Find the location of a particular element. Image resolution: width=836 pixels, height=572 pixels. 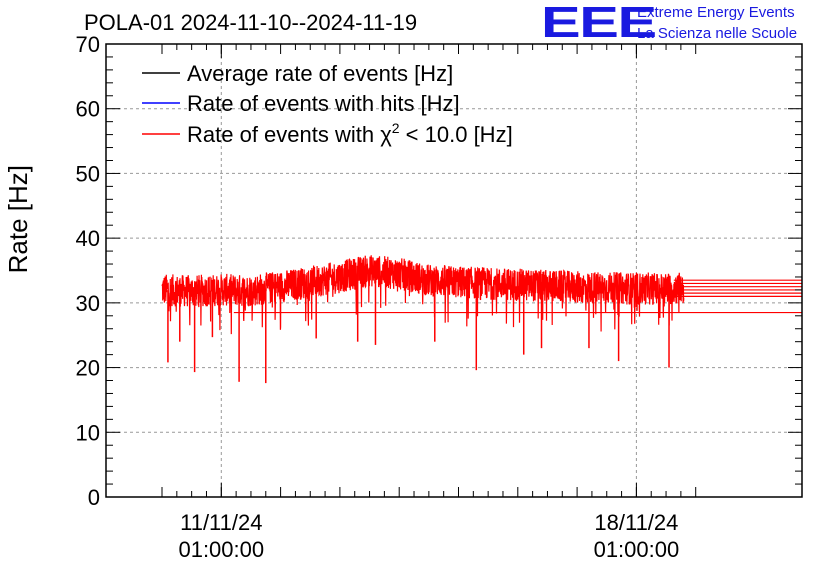

eee-tagline-1: Extreme Energy Events is located at coordinates (716, 12).